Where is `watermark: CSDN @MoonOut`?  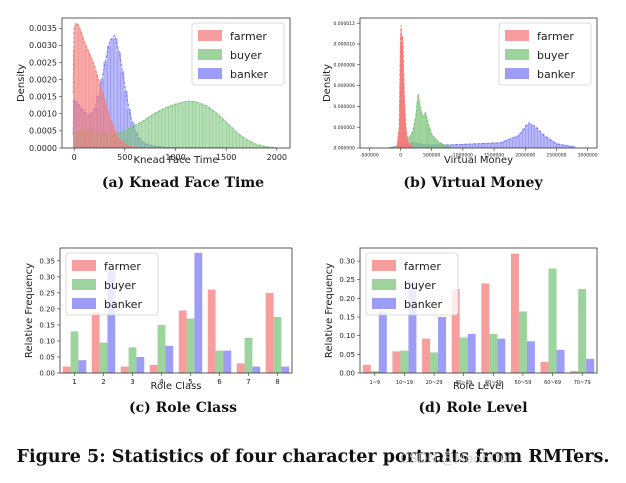
watermark: CSDN @MoonOut is located at coordinates (457, 459).